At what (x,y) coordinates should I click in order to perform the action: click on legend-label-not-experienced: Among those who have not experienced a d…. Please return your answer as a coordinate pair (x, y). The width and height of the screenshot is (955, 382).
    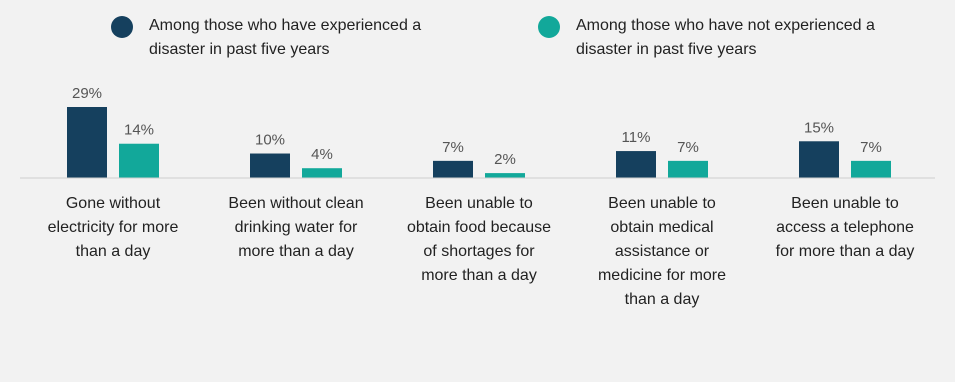
    Looking at the image, I should click on (725, 37).